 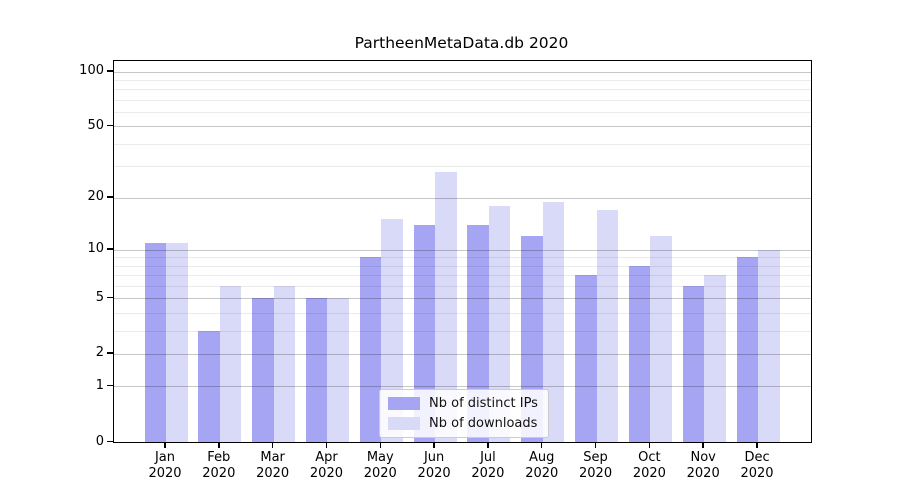 What do you see at coordinates (424, 333) in the screenshot?
I see `bar-distinct-ips-jun` at bounding box center [424, 333].